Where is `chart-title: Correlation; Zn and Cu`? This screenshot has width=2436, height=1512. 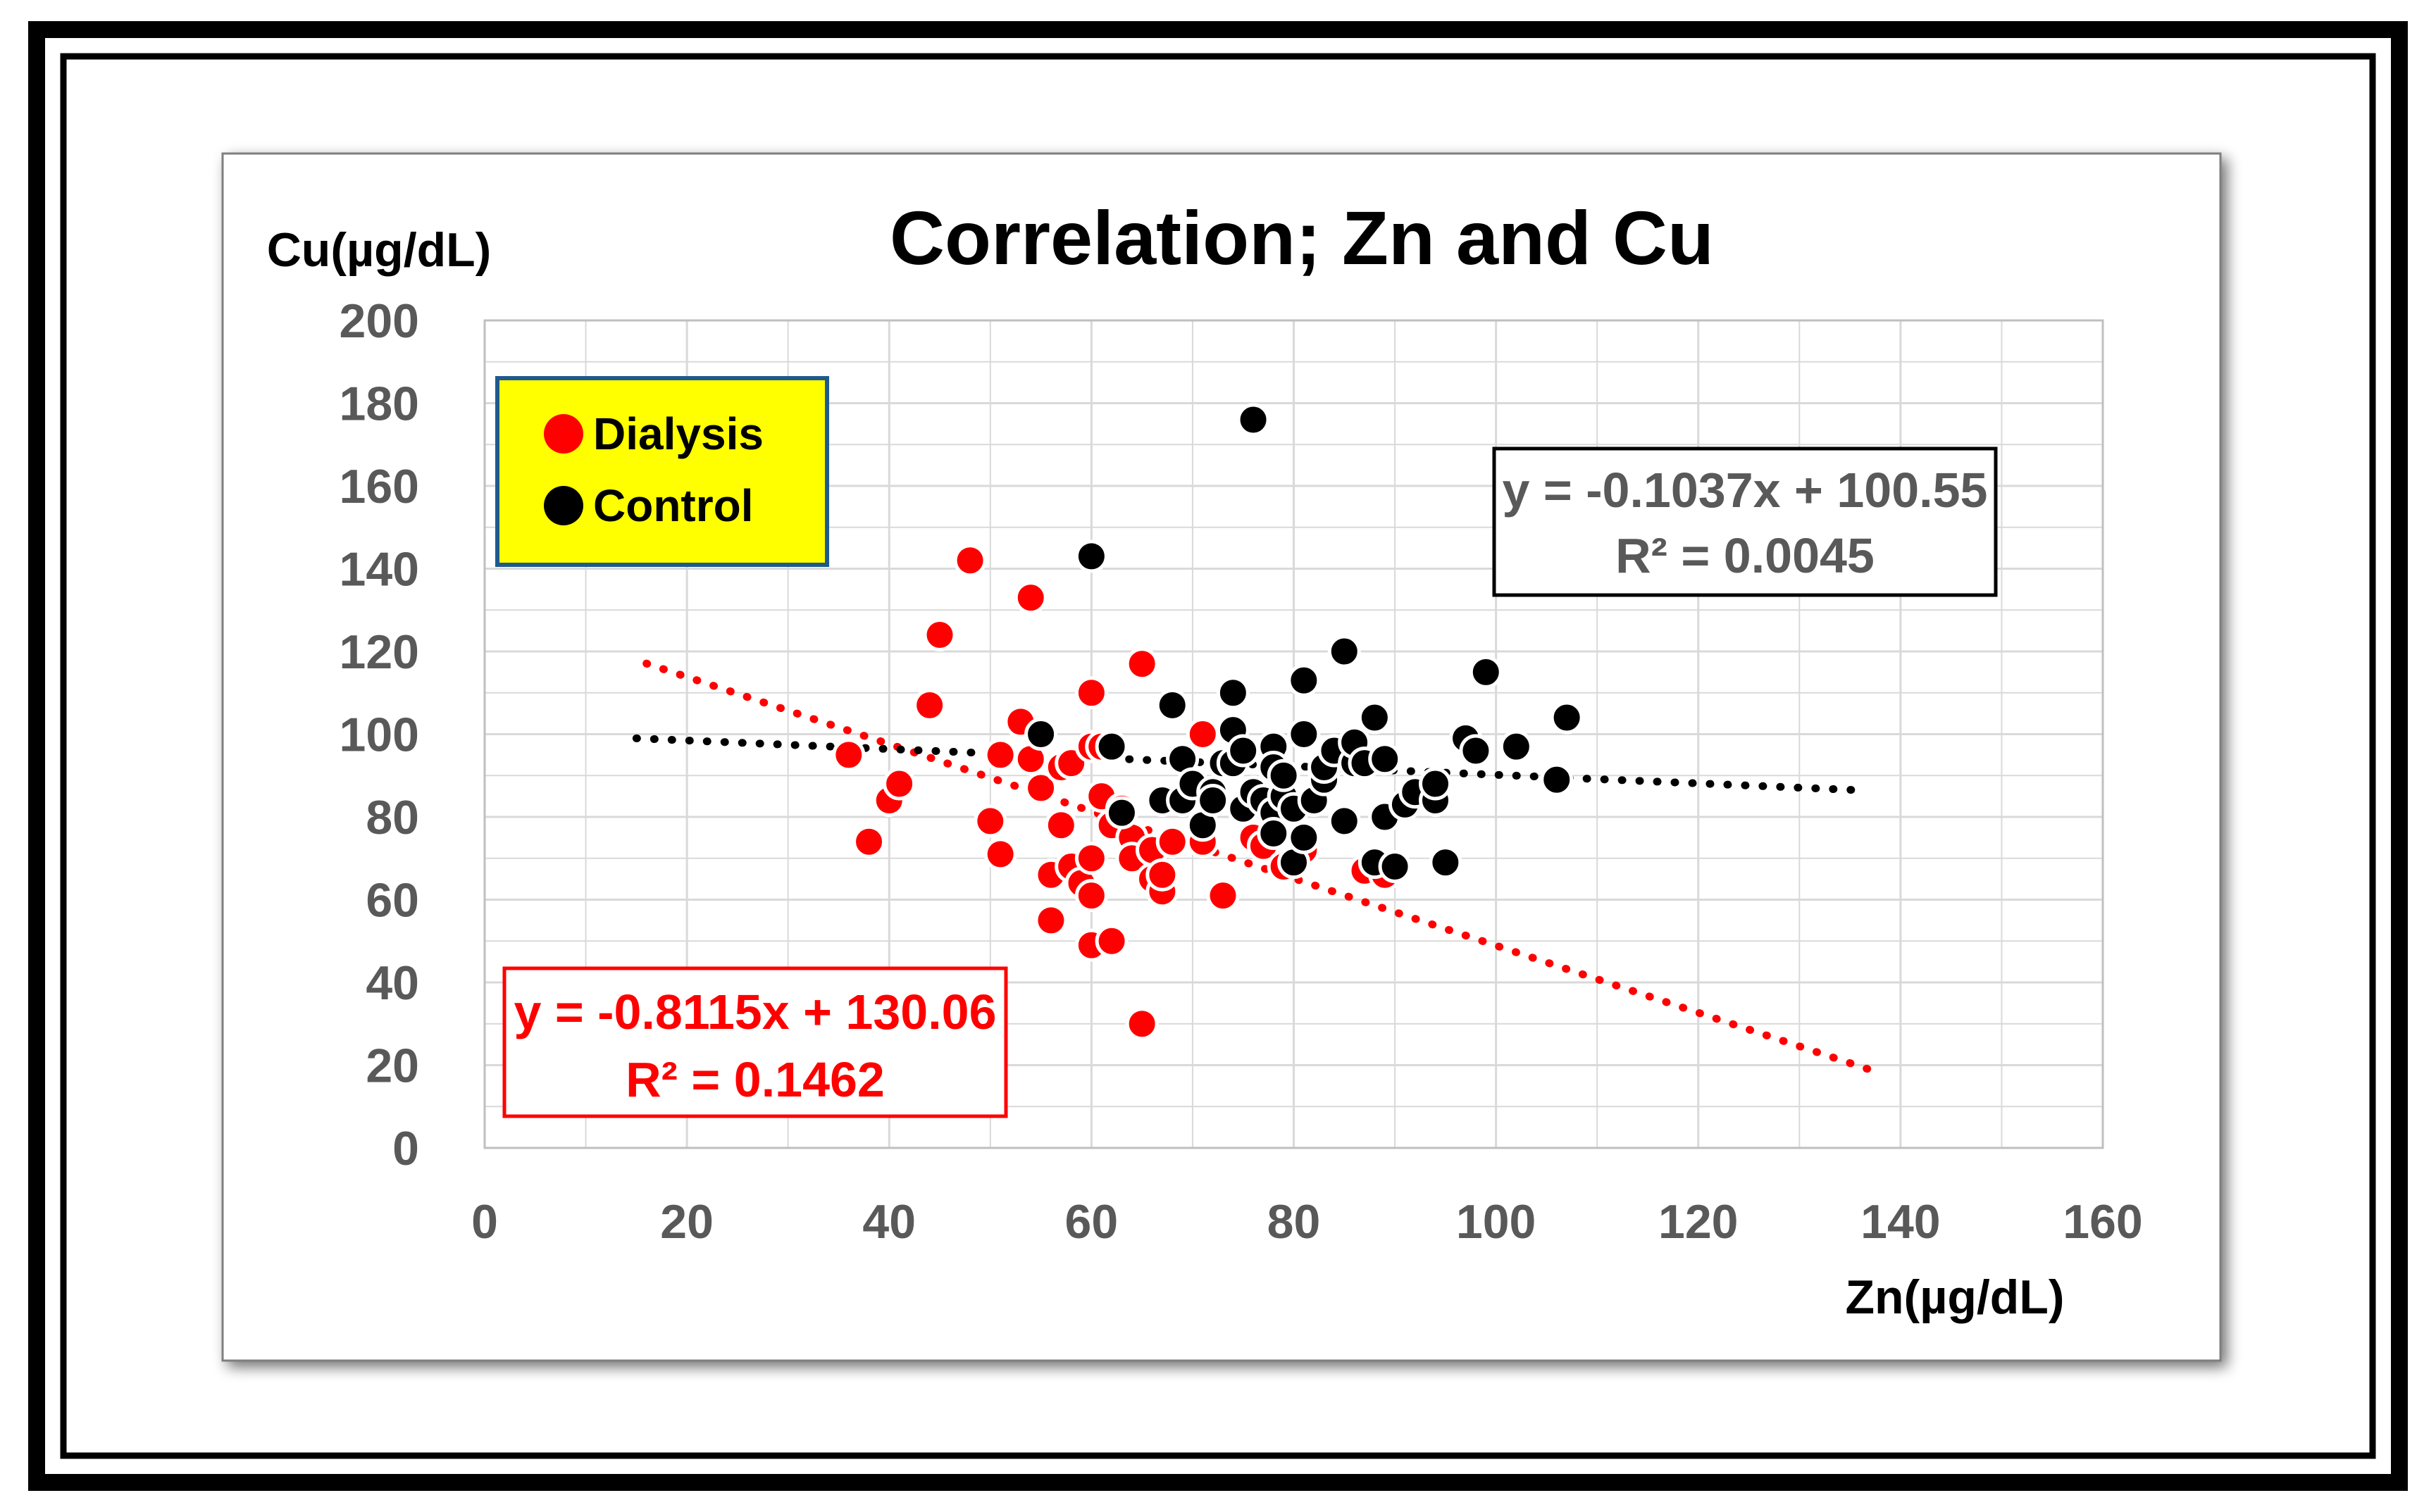
chart-title: Correlation; Zn and Cu is located at coordinates (1302, 237).